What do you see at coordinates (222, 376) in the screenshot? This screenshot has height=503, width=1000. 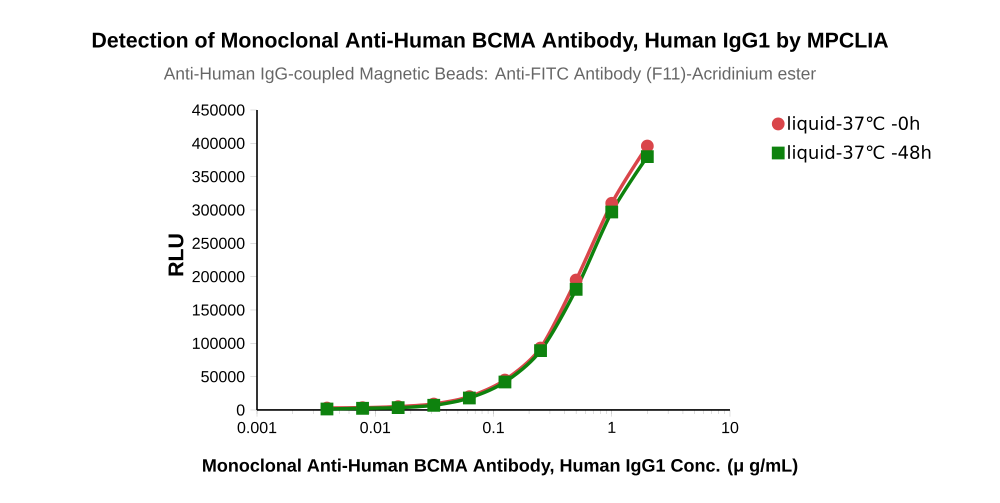 I see `y-tick-label: 50000` at bounding box center [222, 376].